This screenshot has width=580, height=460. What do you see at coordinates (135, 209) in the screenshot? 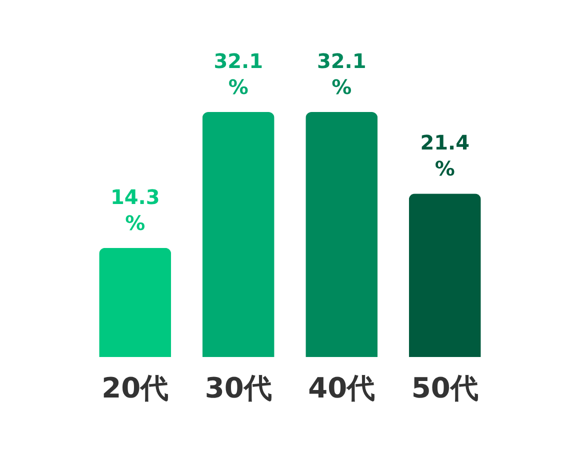
I see `data-label: 14.3 %` at bounding box center [135, 209].